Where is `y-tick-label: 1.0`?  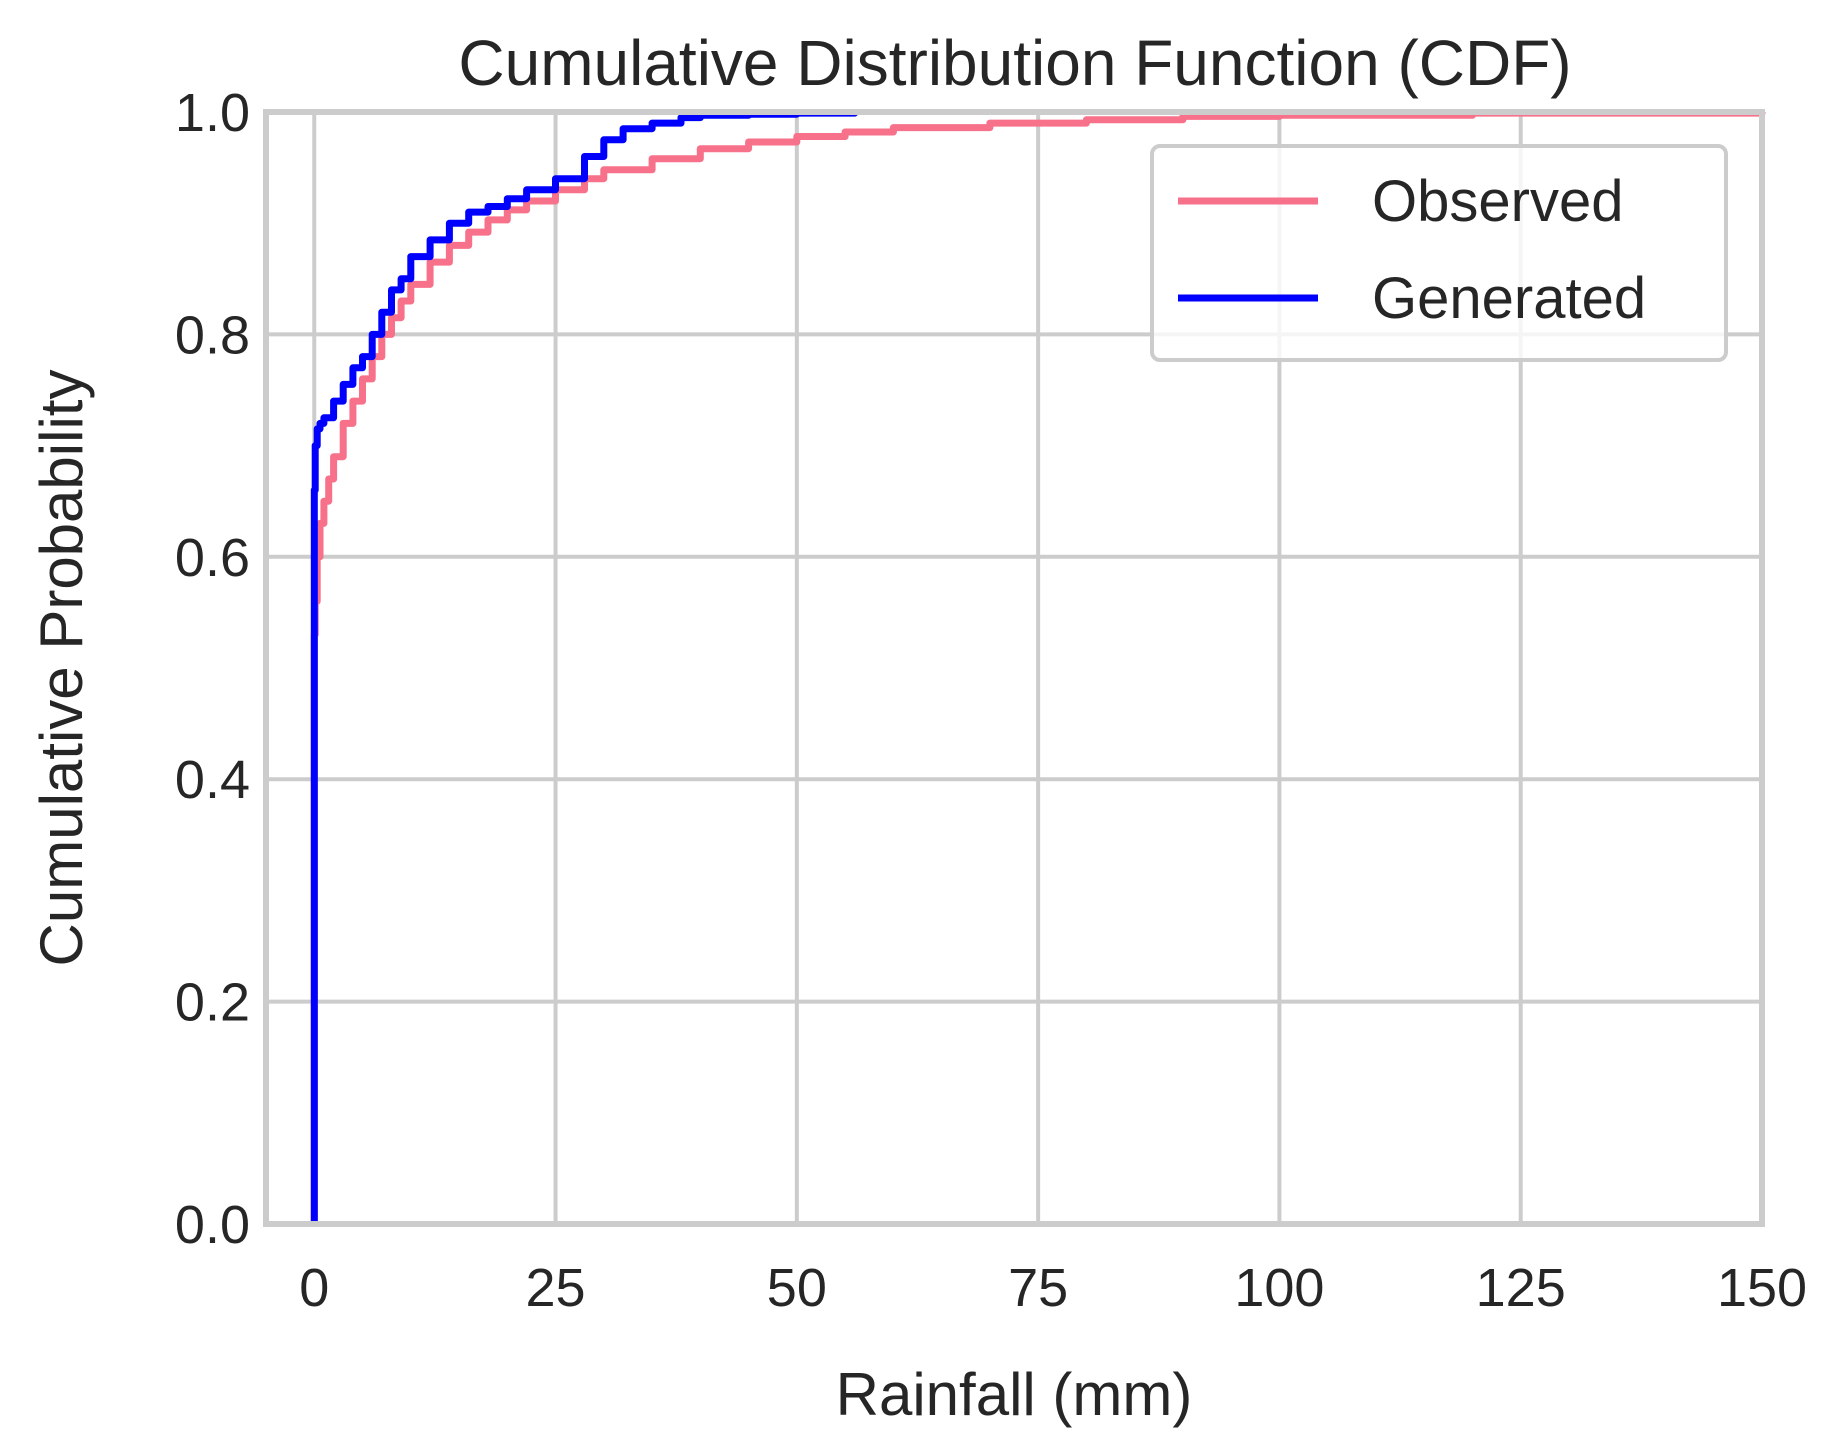
y-tick-label: 1.0 is located at coordinates (212, 113).